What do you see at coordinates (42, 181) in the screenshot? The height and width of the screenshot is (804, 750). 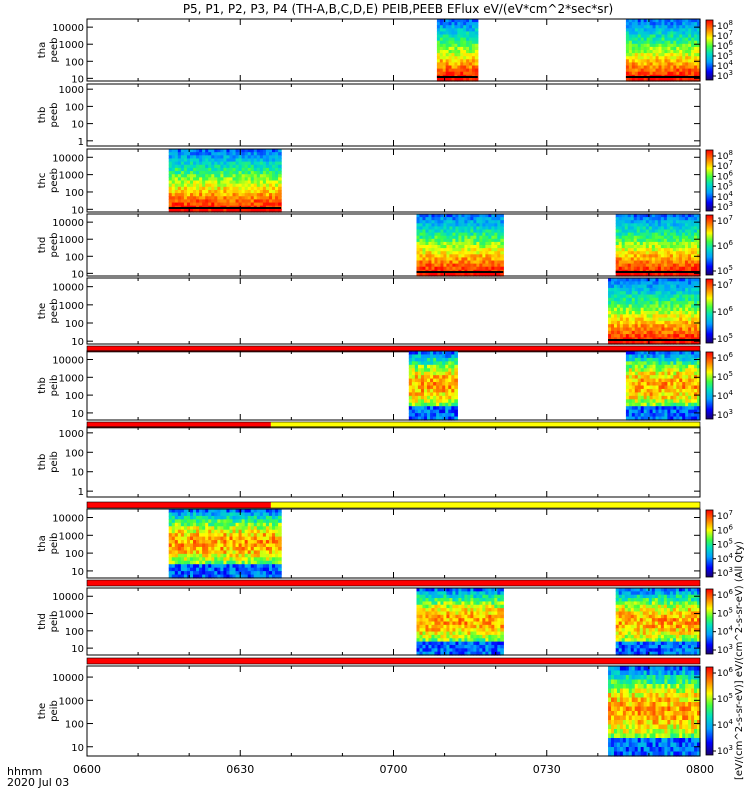 I see `panel-label-line1: thc` at bounding box center [42, 181].